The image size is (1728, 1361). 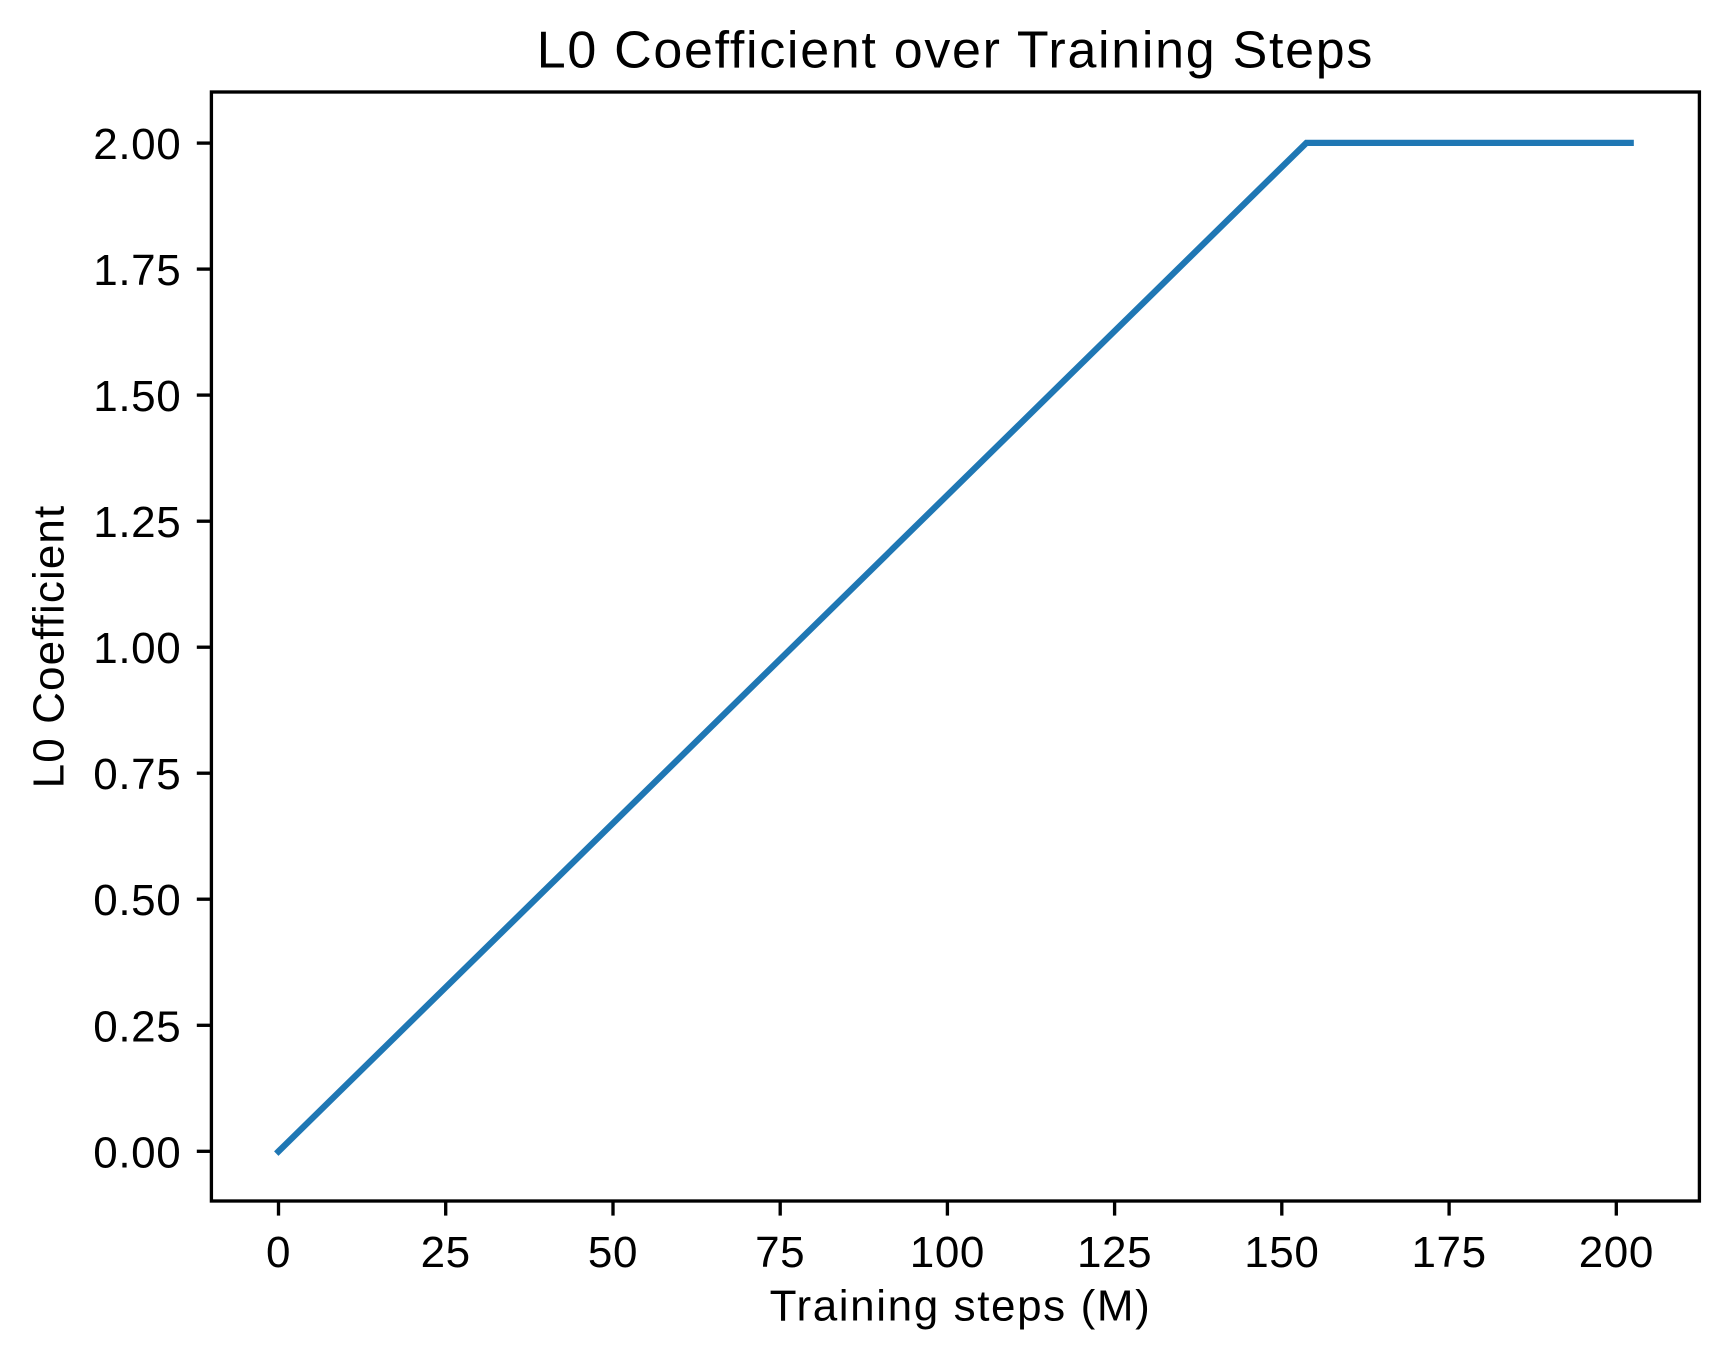 What do you see at coordinates (1114, 1252) in the screenshot?
I see `svg-text: 125` at bounding box center [1114, 1252].